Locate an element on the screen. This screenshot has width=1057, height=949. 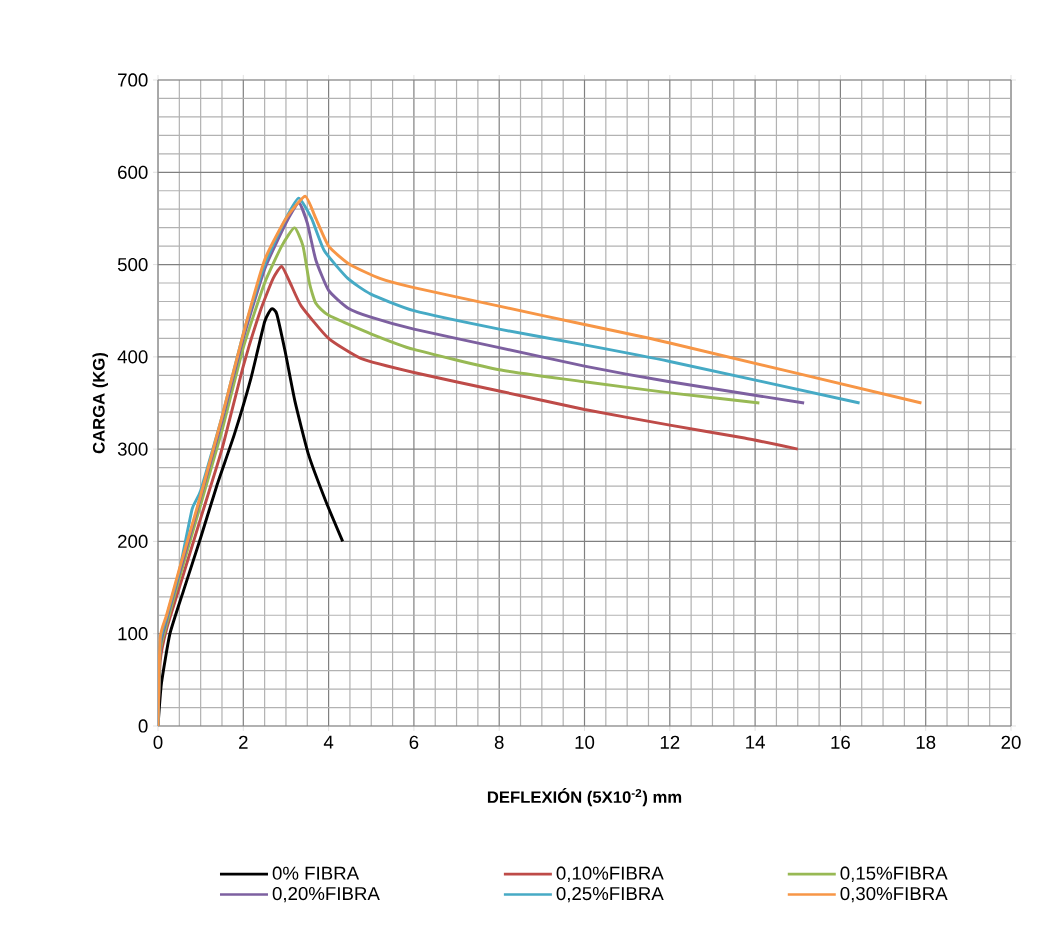
y-tick-label: 500 is located at coordinates (132, 264).